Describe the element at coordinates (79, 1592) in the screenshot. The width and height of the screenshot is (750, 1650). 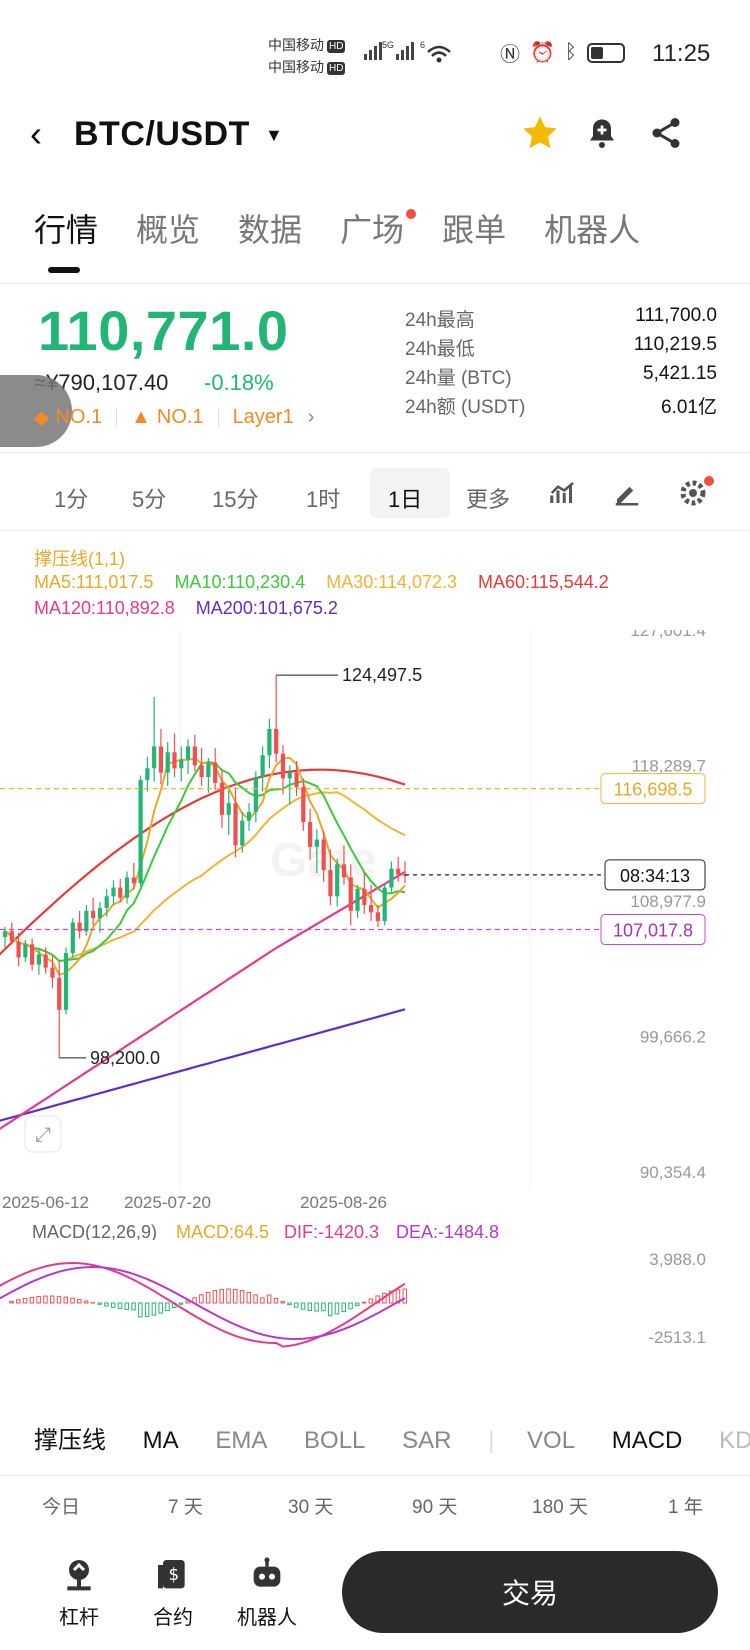
I see `nav-leverage: 杠杆` at that location.